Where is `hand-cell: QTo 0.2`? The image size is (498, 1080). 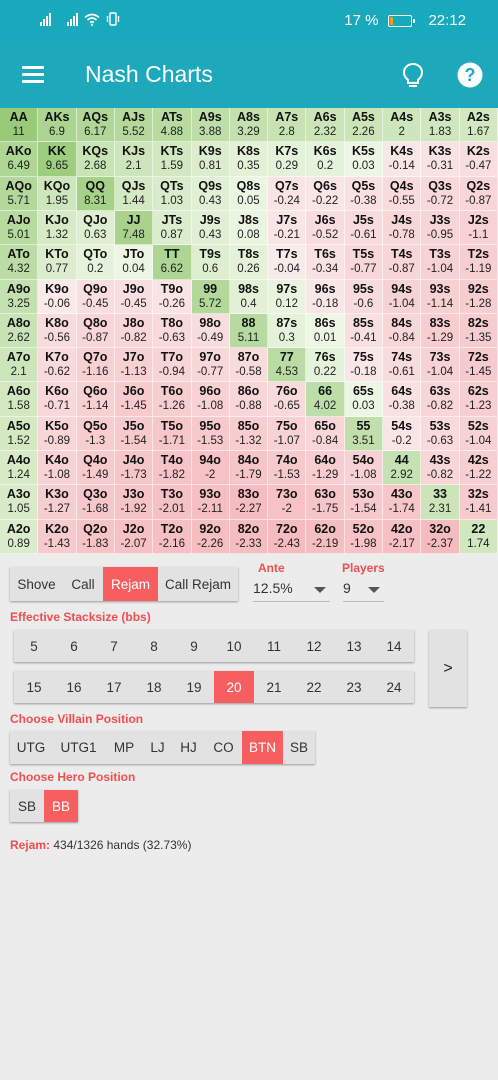
hand-cell: QTo 0.2 is located at coordinates (95, 262).